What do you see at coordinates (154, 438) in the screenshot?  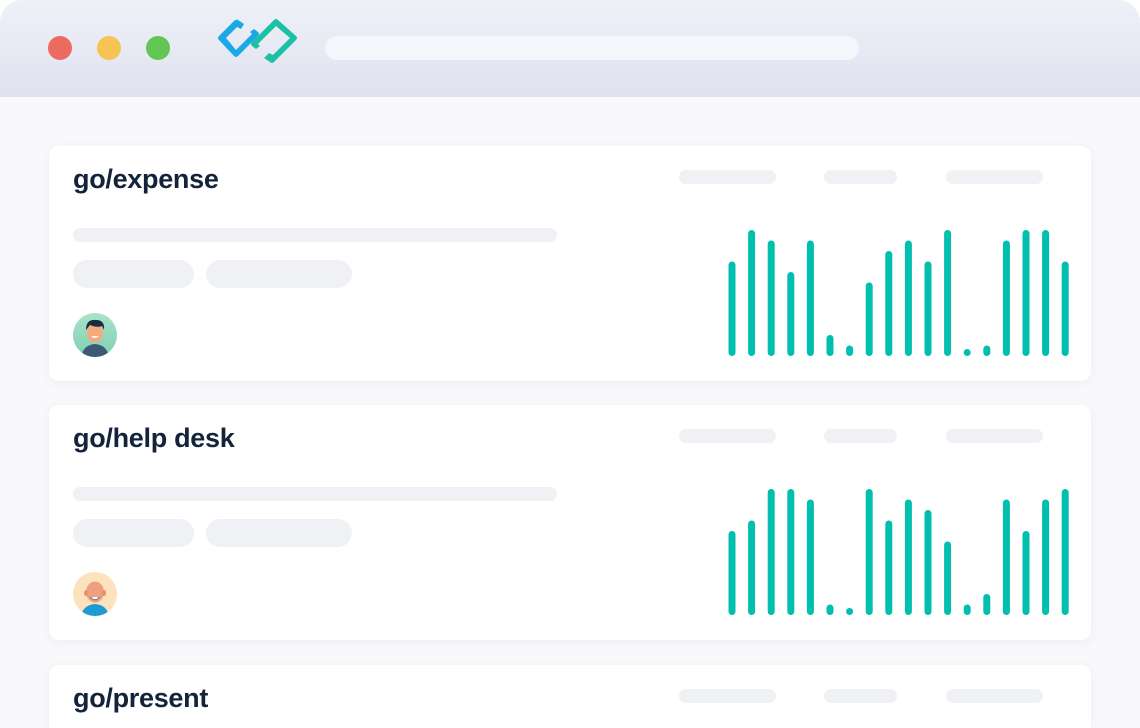 I see `golink-title: go/help desk` at bounding box center [154, 438].